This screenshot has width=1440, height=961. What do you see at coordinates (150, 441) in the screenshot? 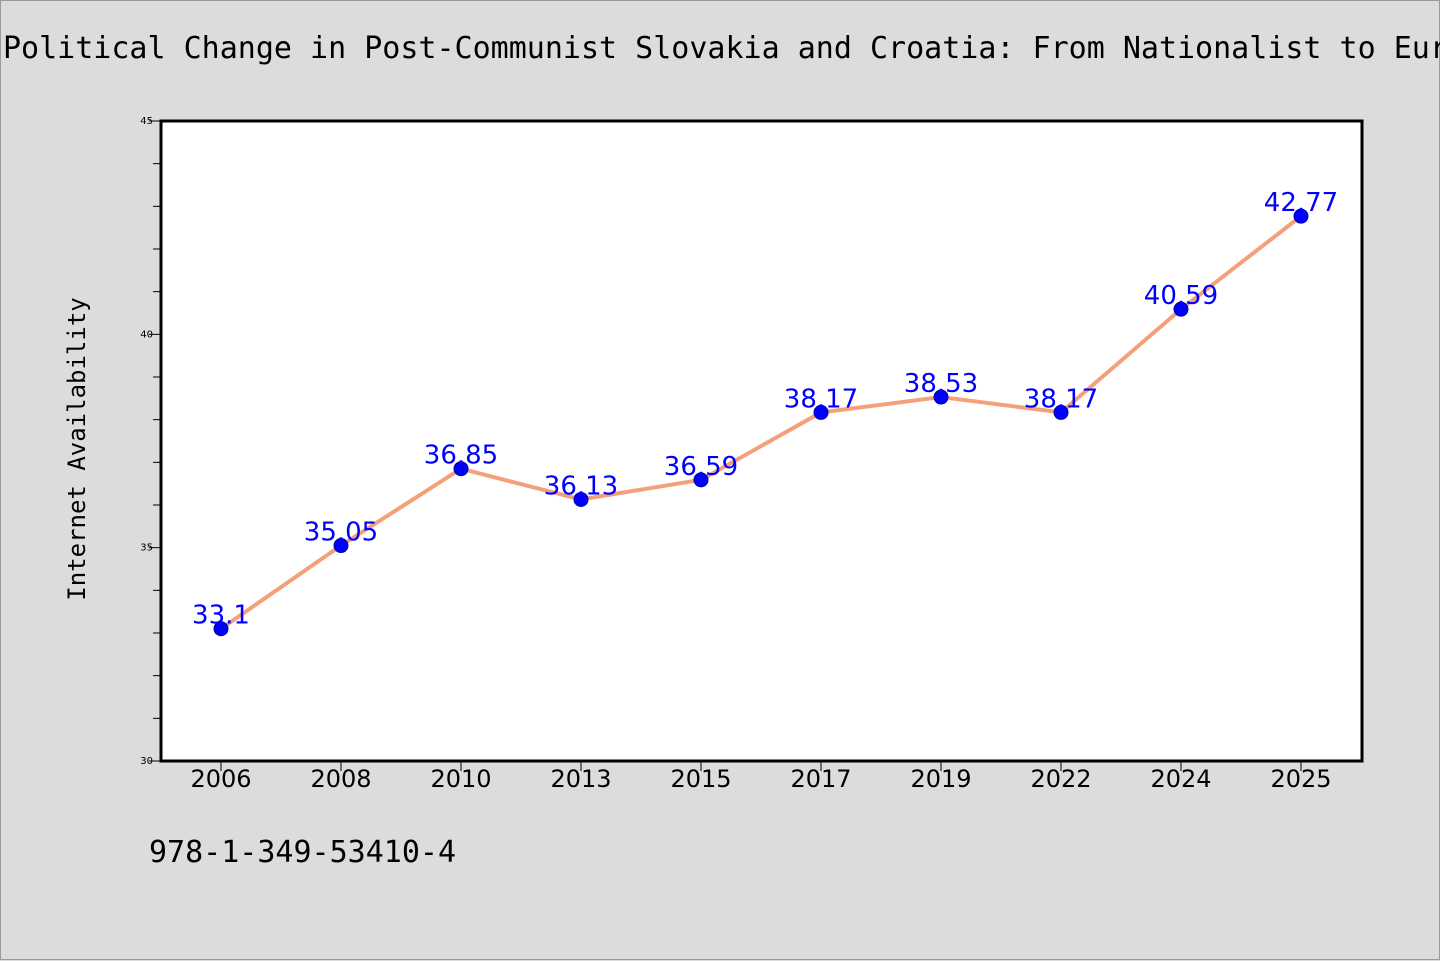
I see `y-axis: 30 35 40 45` at bounding box center [150, 441].